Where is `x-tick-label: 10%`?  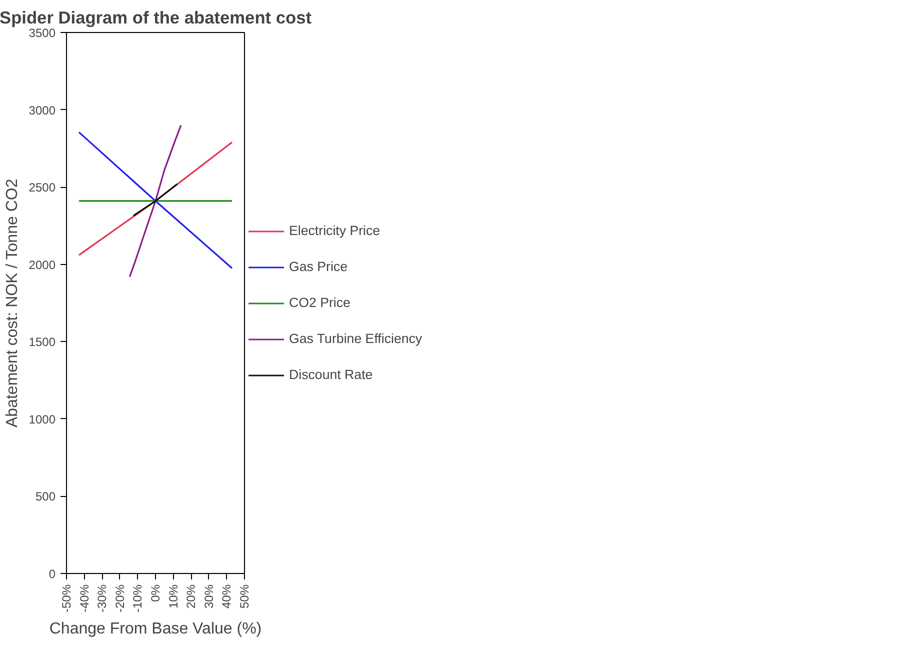 x-tick-label: 10% is located at coordinates (173, 596).